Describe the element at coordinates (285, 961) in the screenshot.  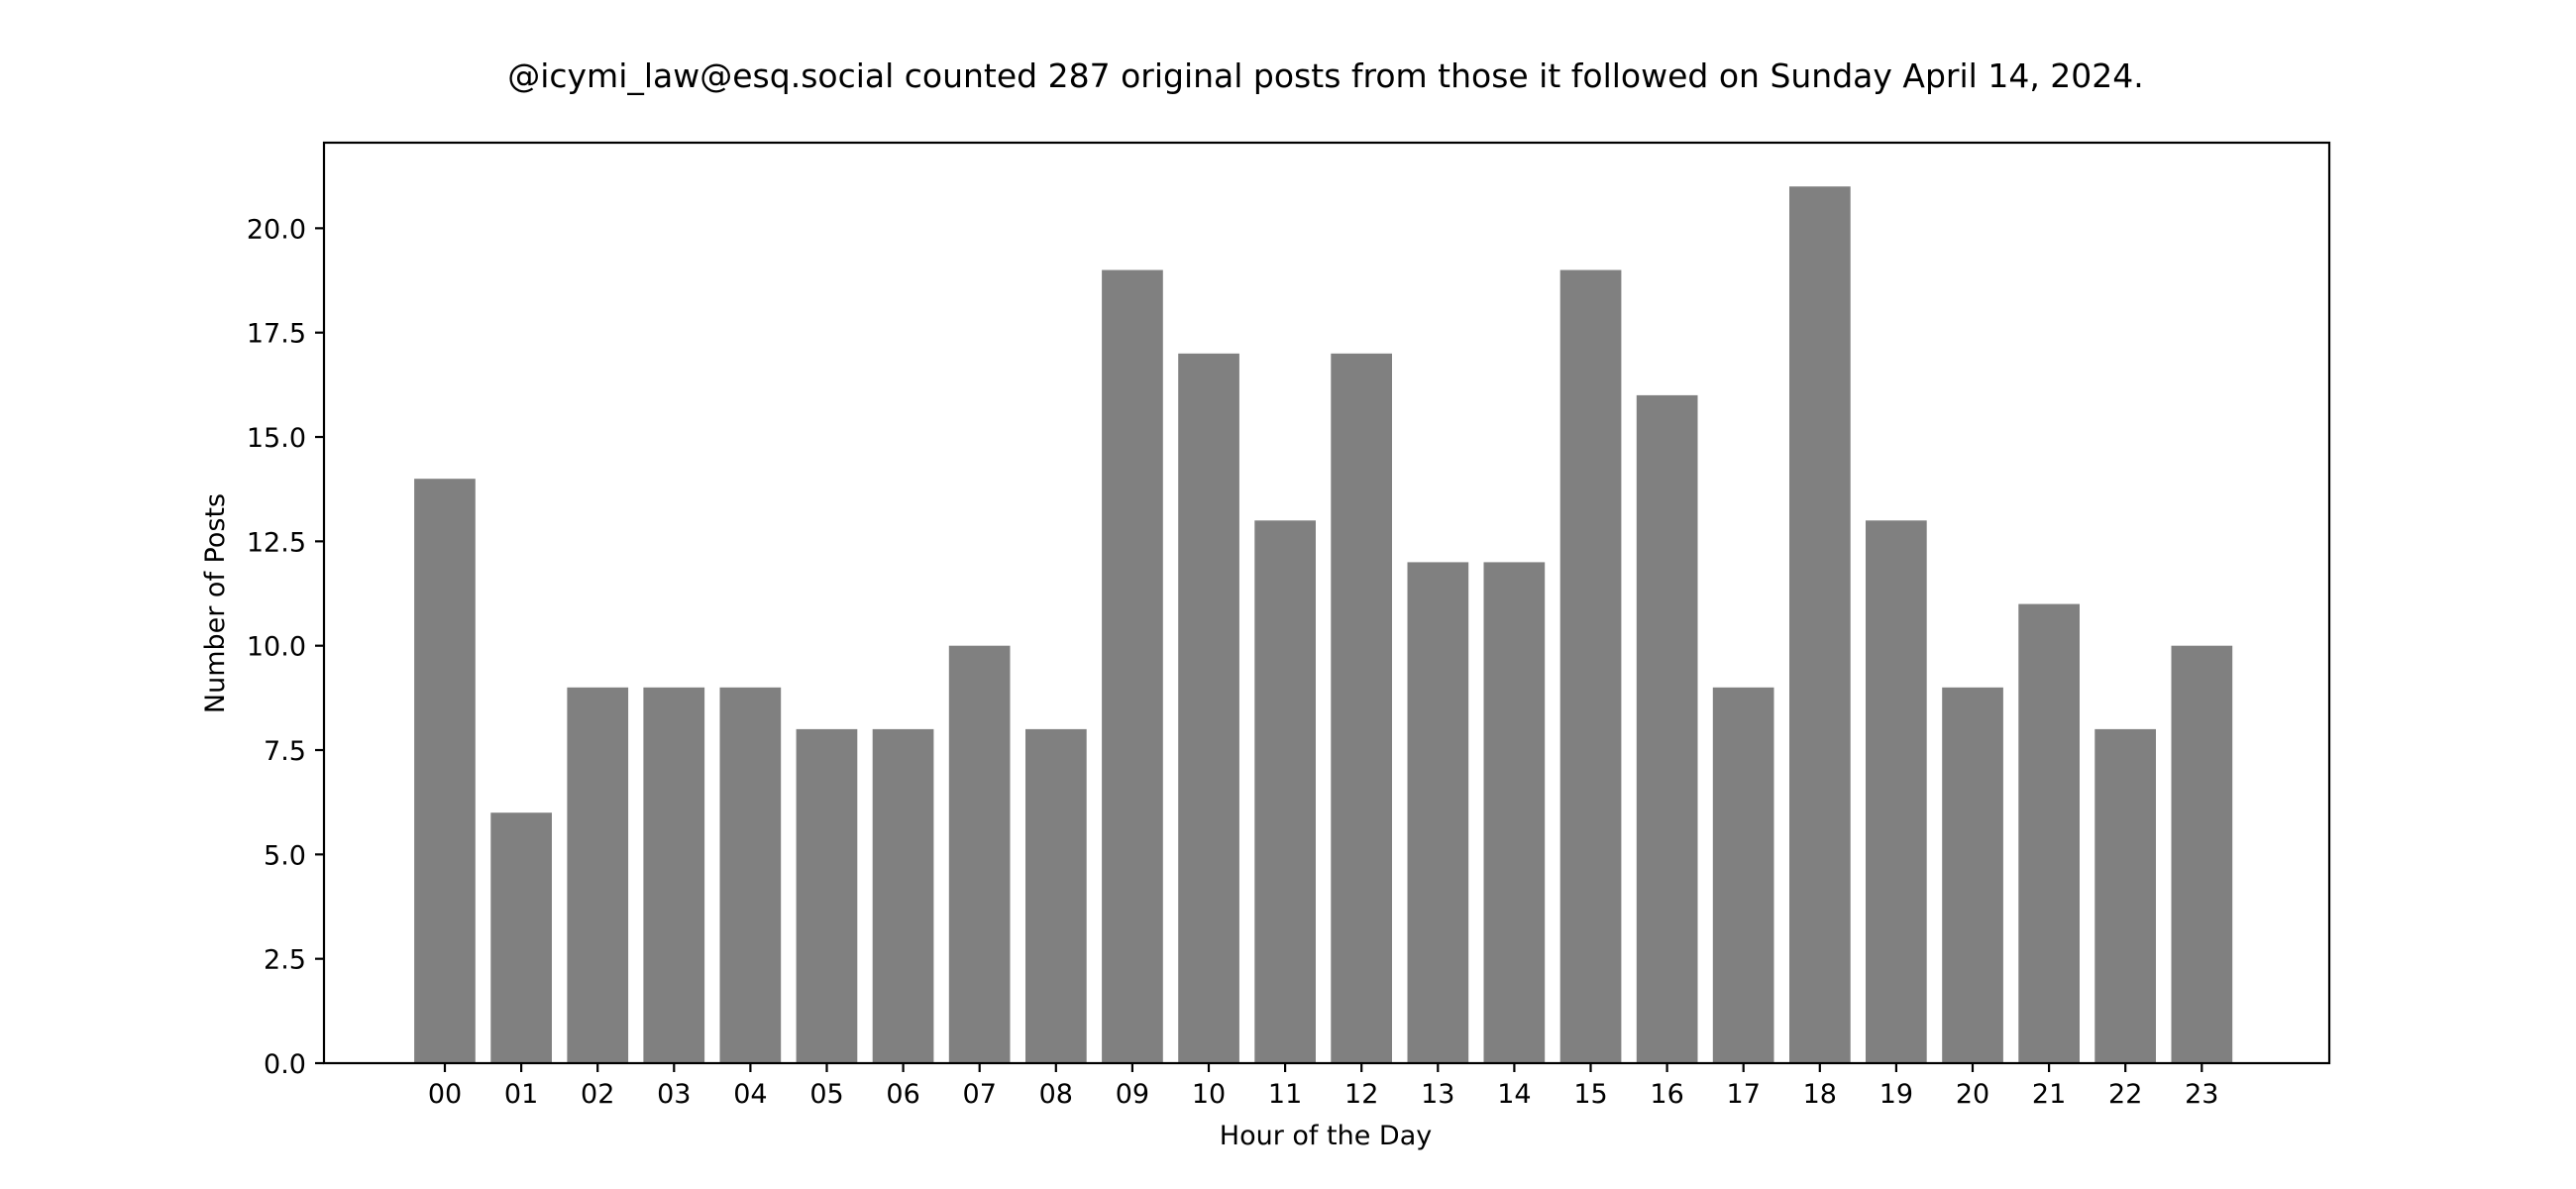
I see `y-tick-label: 2.5` at that location.